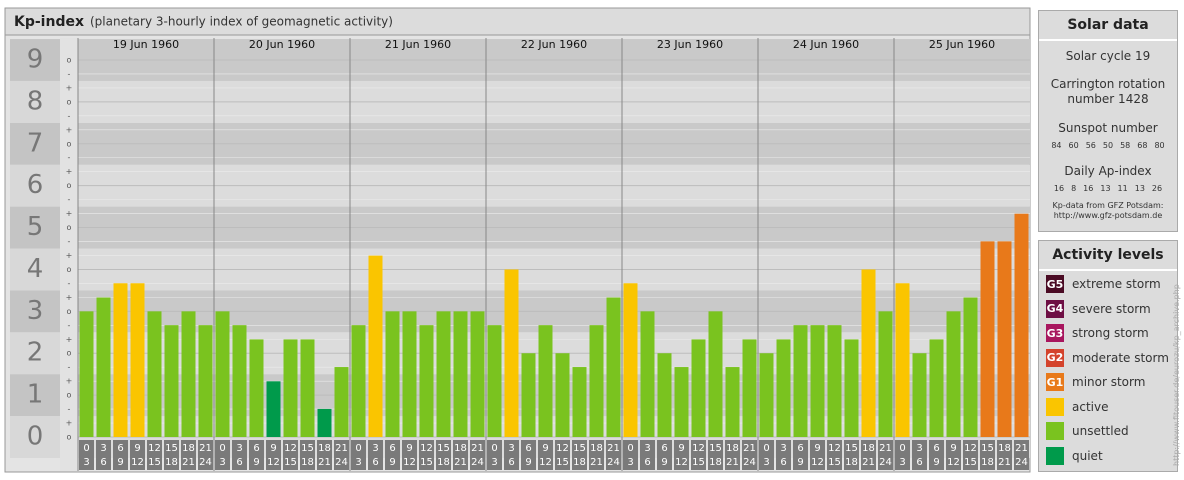 This screenshot has height=480, width=1184. I want to click on y-tick-label: 2, so click(35, 353).